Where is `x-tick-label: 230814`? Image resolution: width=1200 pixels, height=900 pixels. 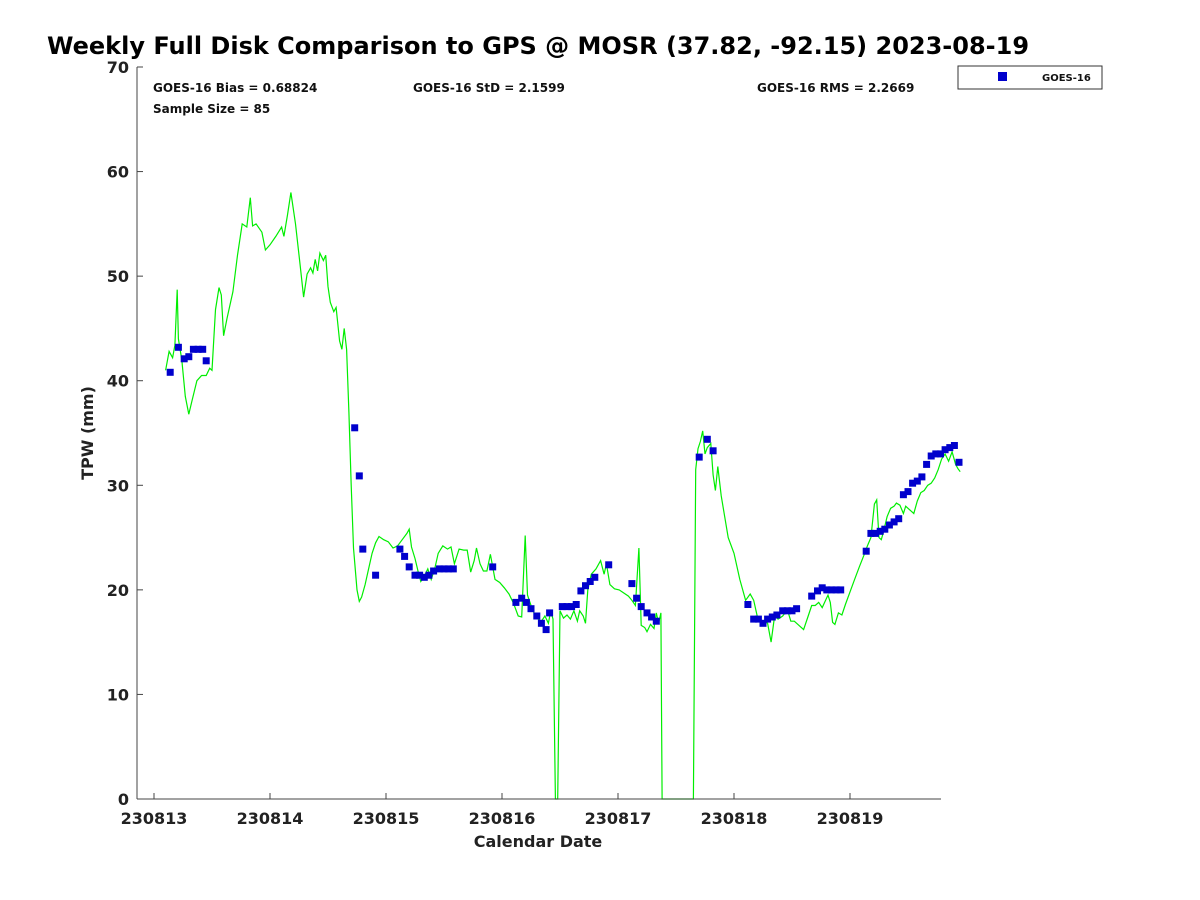
x-tick-label: 230814 is located at coordinates (270, 818).